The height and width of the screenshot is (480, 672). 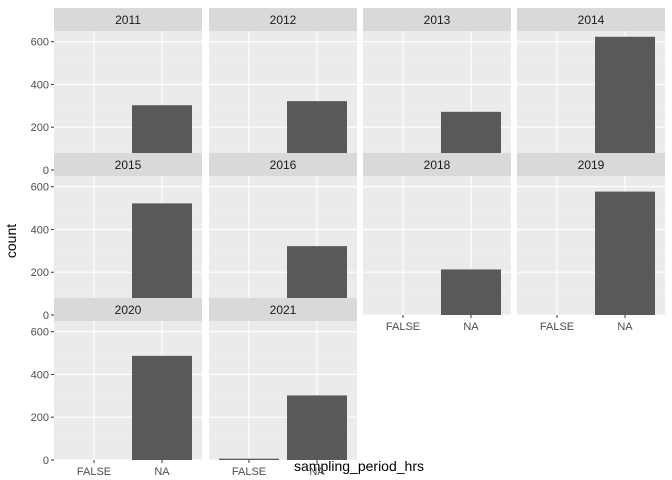 I want to click on facet-strip-label: 2015, so click(x=128, y=165).